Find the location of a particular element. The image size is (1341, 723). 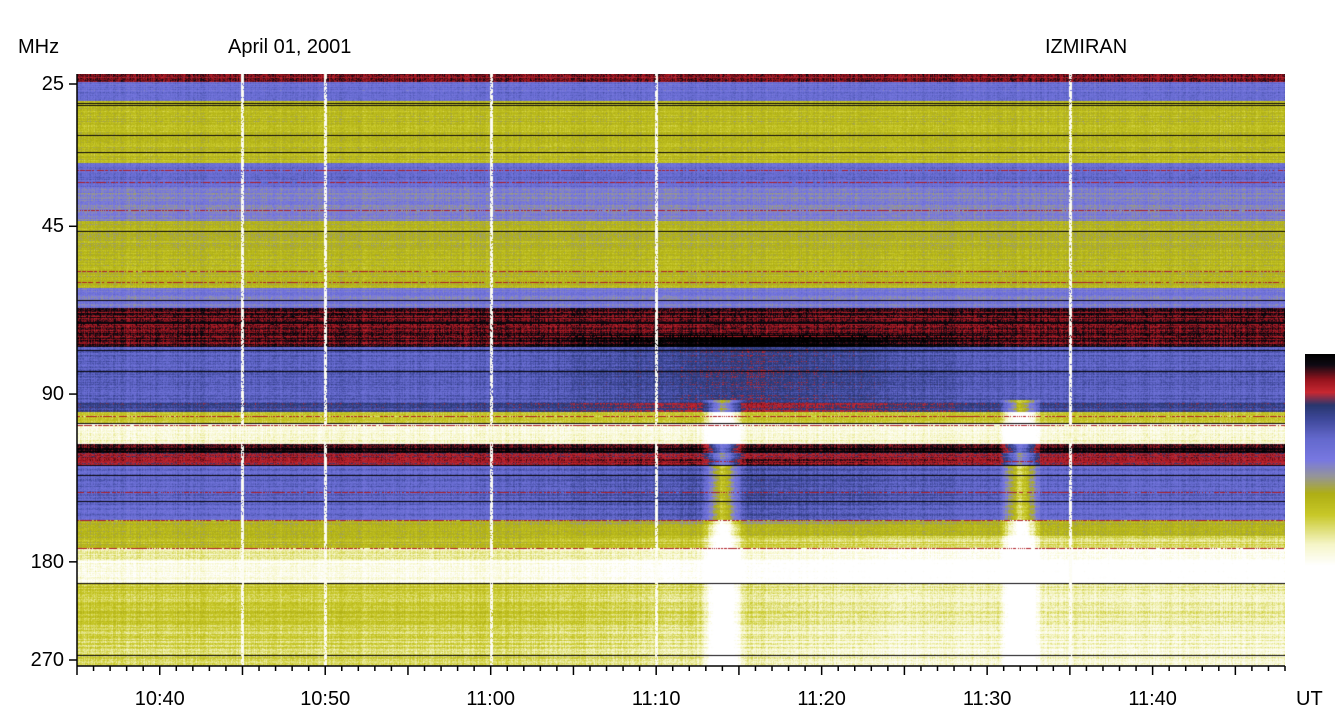

x-tick-label: 11:30 is located at coordinates (987, 699).